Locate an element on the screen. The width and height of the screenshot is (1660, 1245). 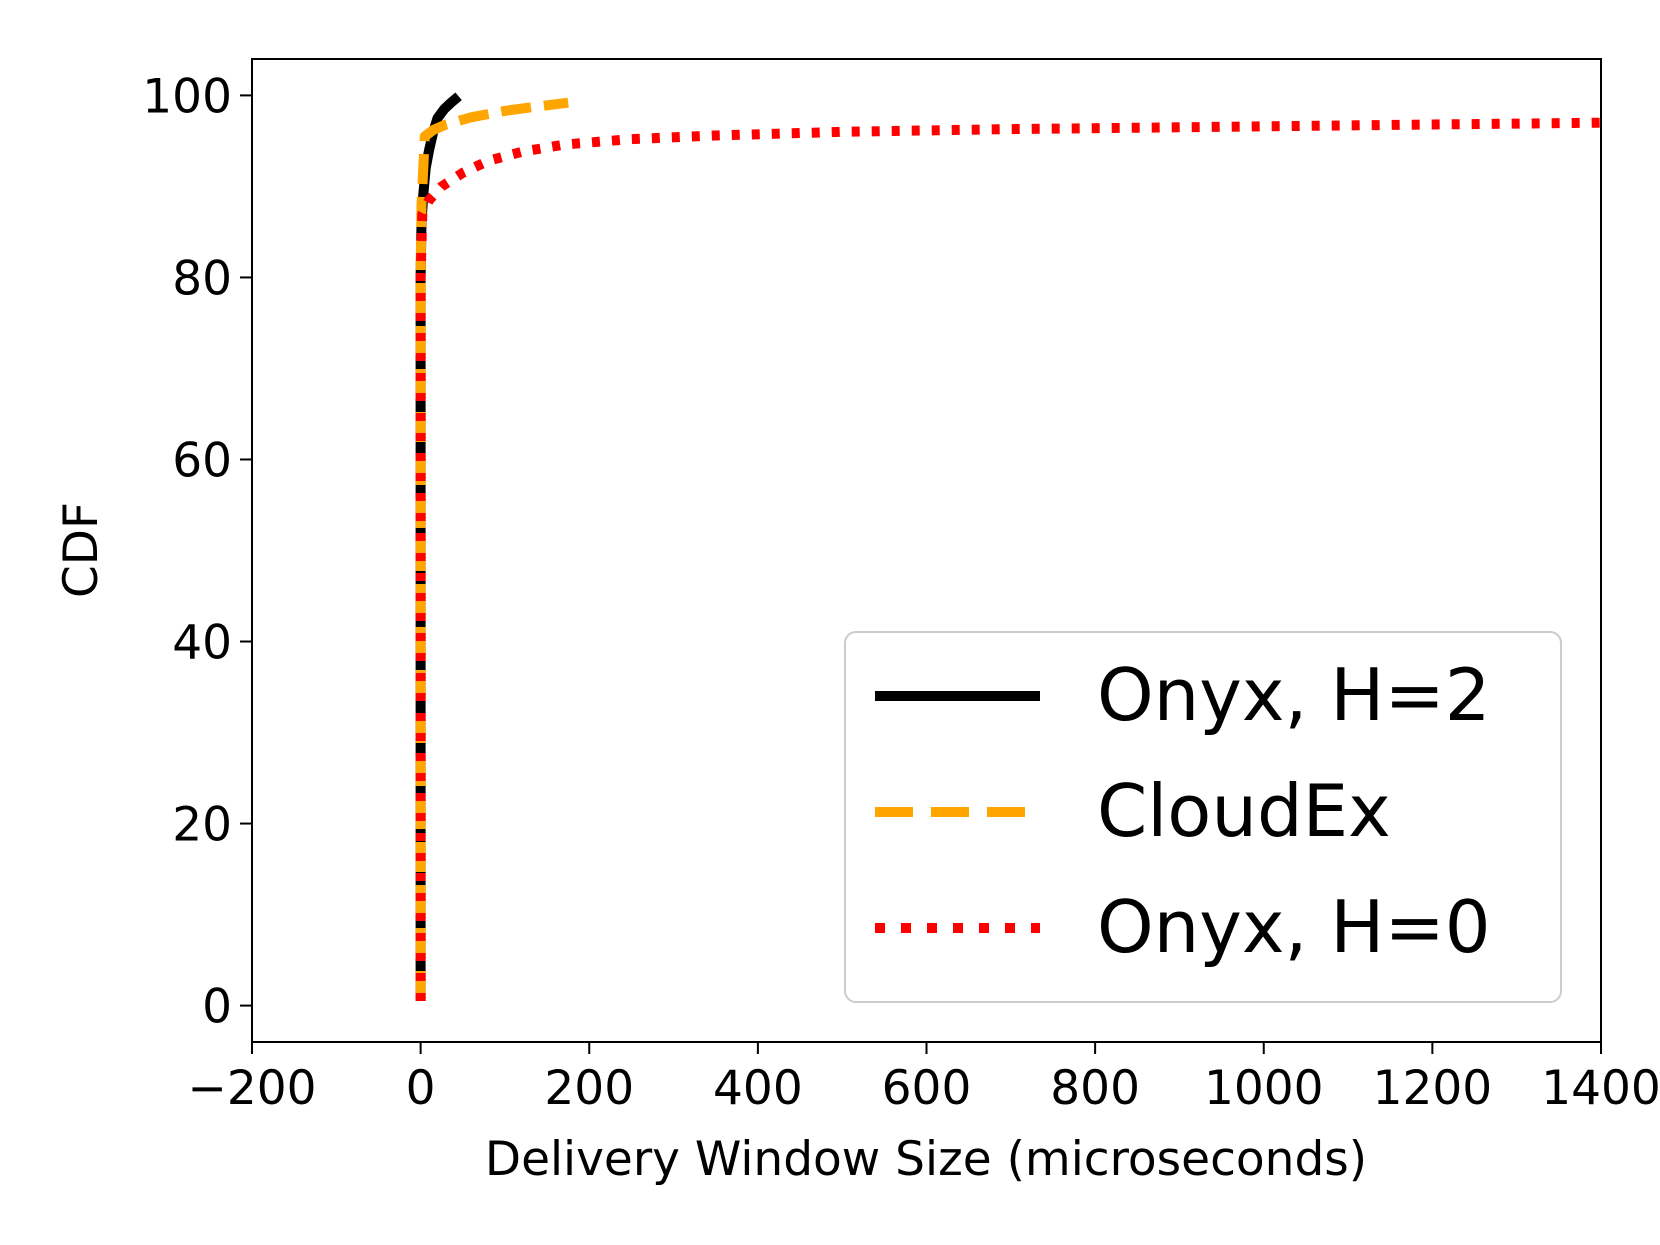
y-tick-label: 40 is located at coordinates (202, 643).